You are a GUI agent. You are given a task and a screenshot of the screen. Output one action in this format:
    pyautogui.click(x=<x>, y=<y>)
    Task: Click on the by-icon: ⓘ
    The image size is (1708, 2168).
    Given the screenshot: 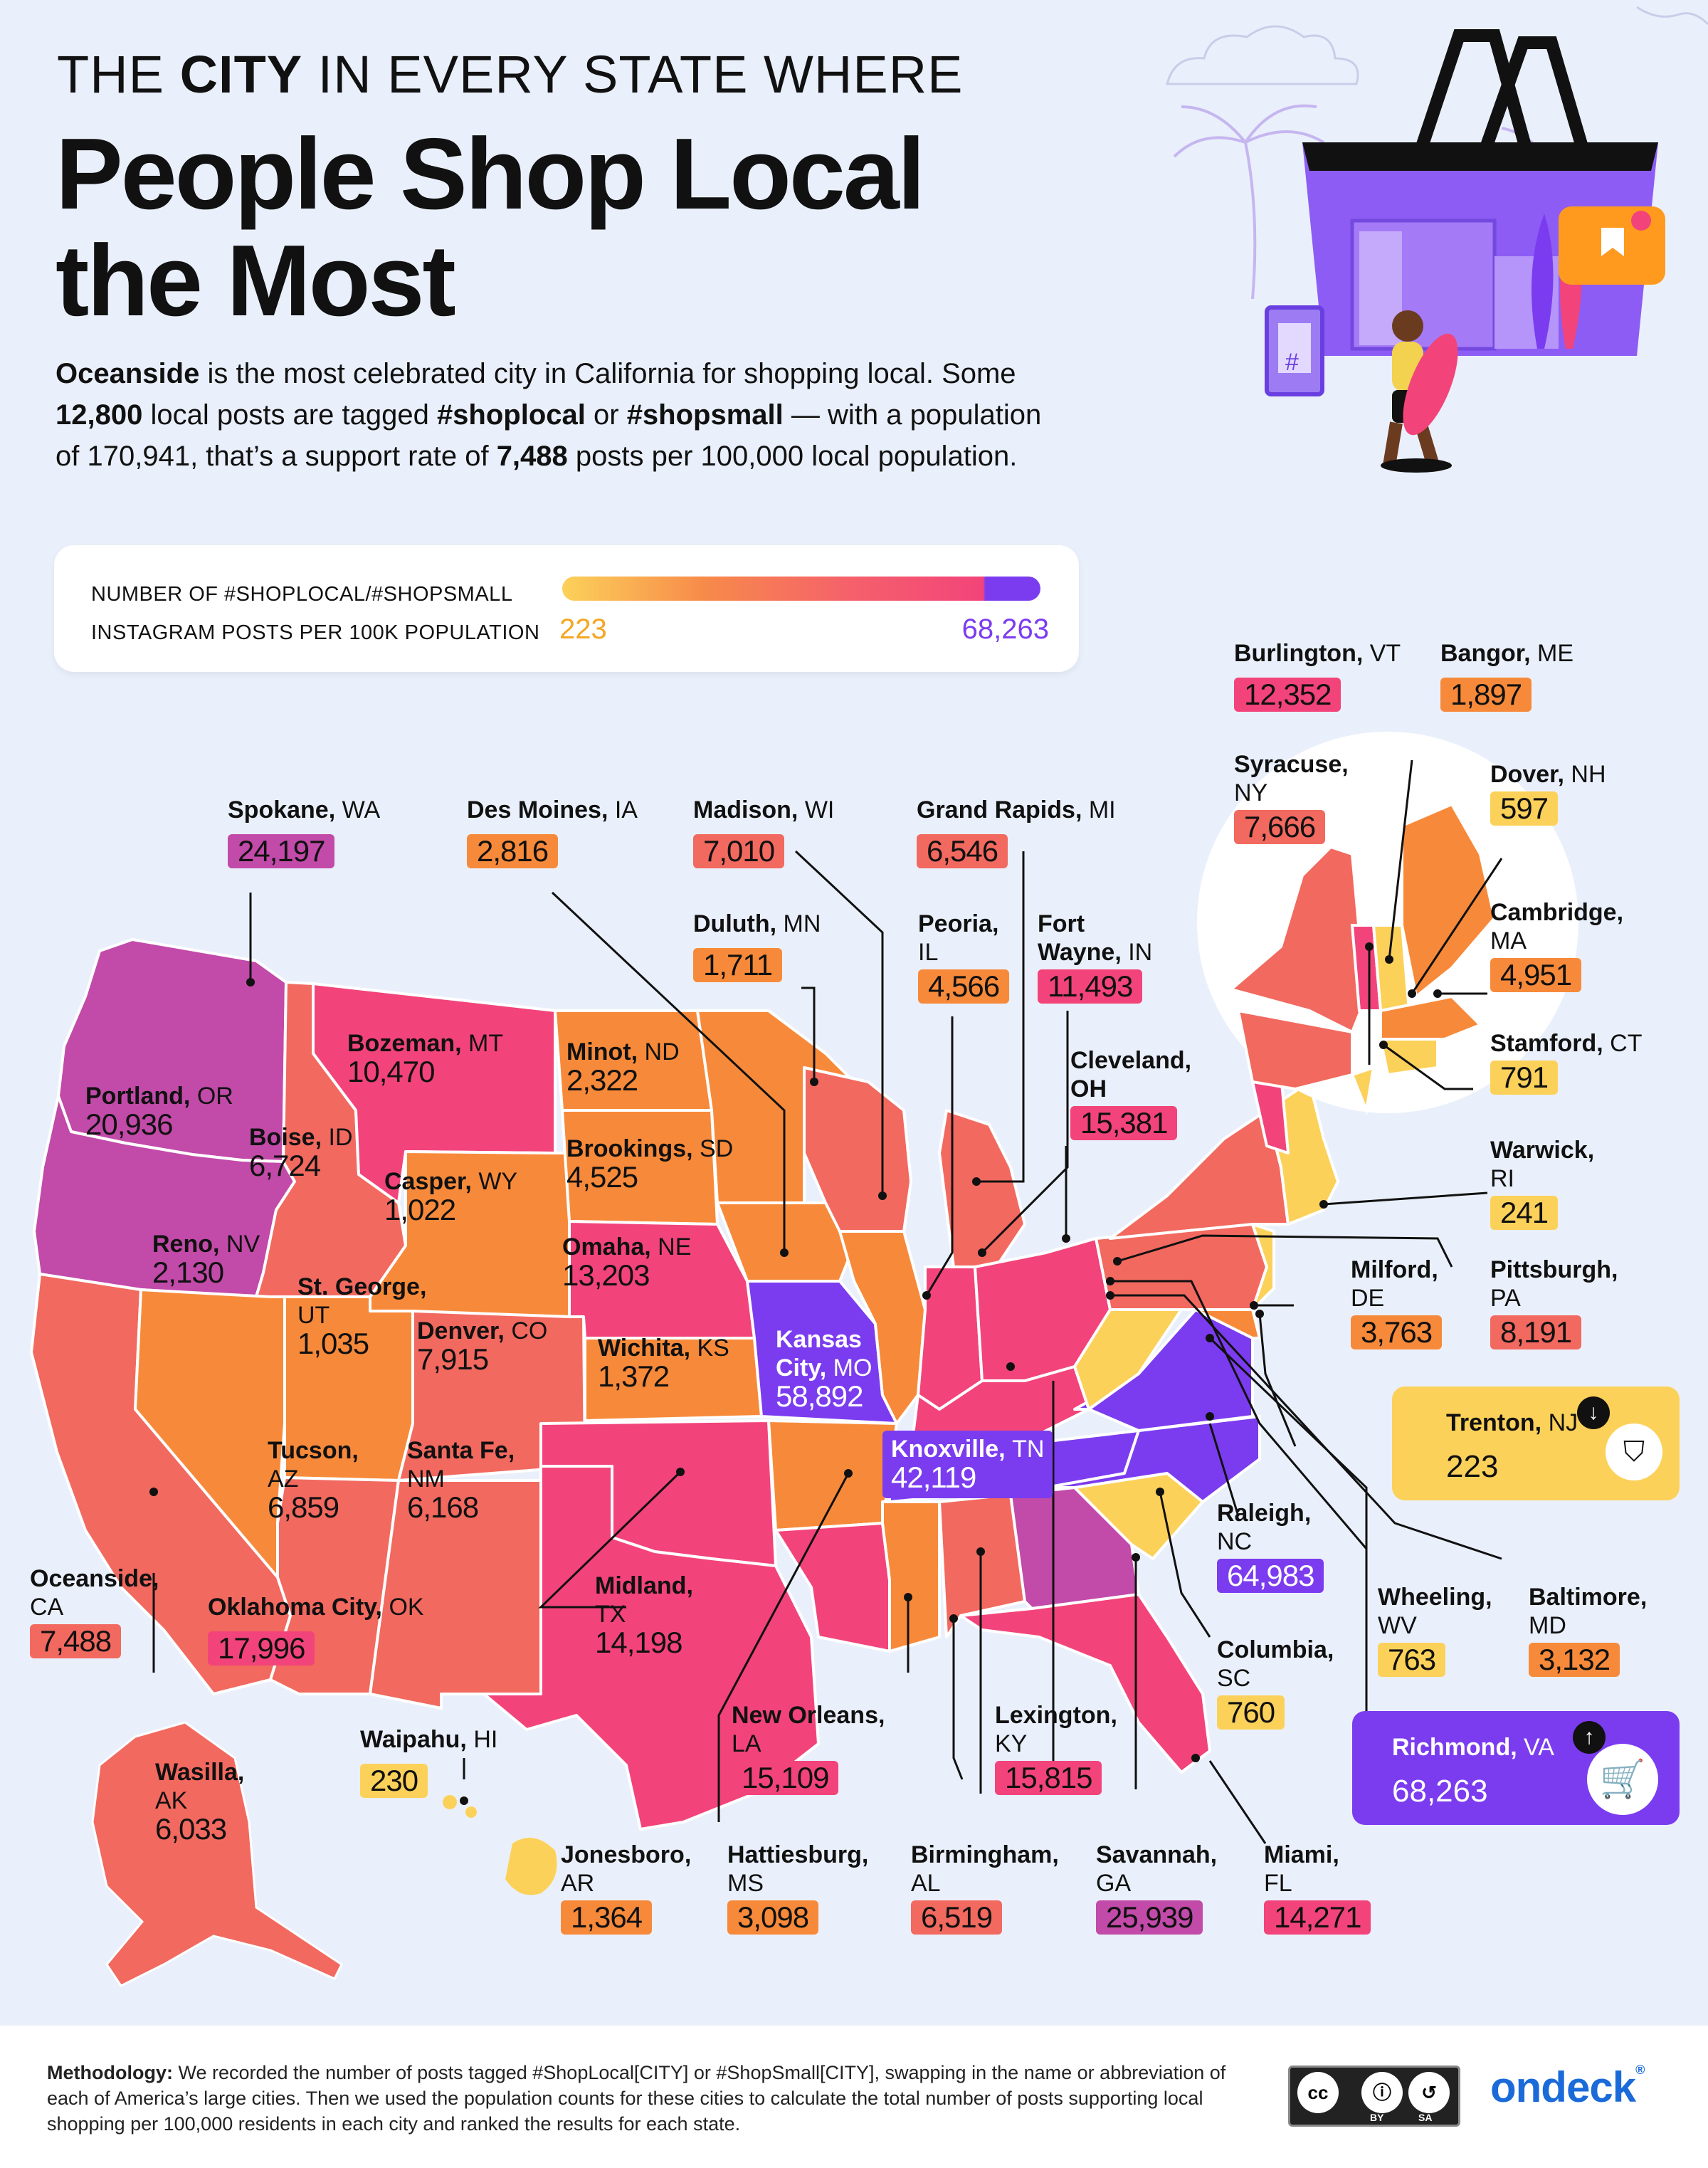 What is the action you would take?
    pyautogui.click(x=1382, y=2092)
    